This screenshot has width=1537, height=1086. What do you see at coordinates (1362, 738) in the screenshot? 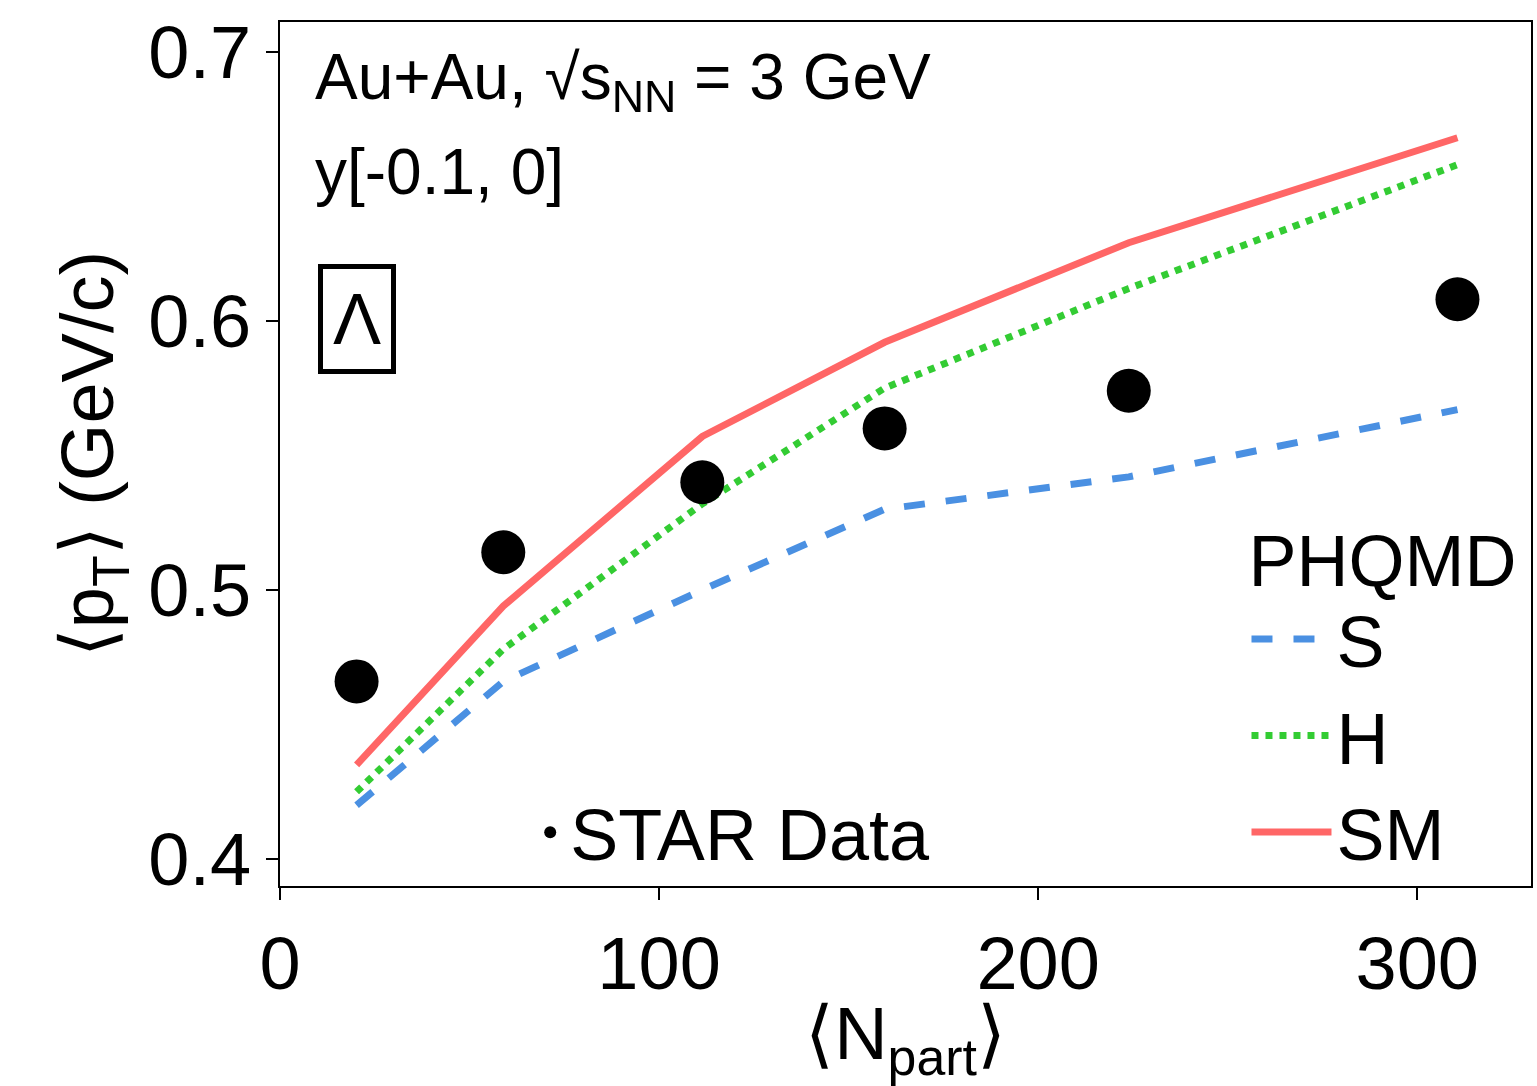
I see `legend-label: H` at bounding box center [1362, 738].